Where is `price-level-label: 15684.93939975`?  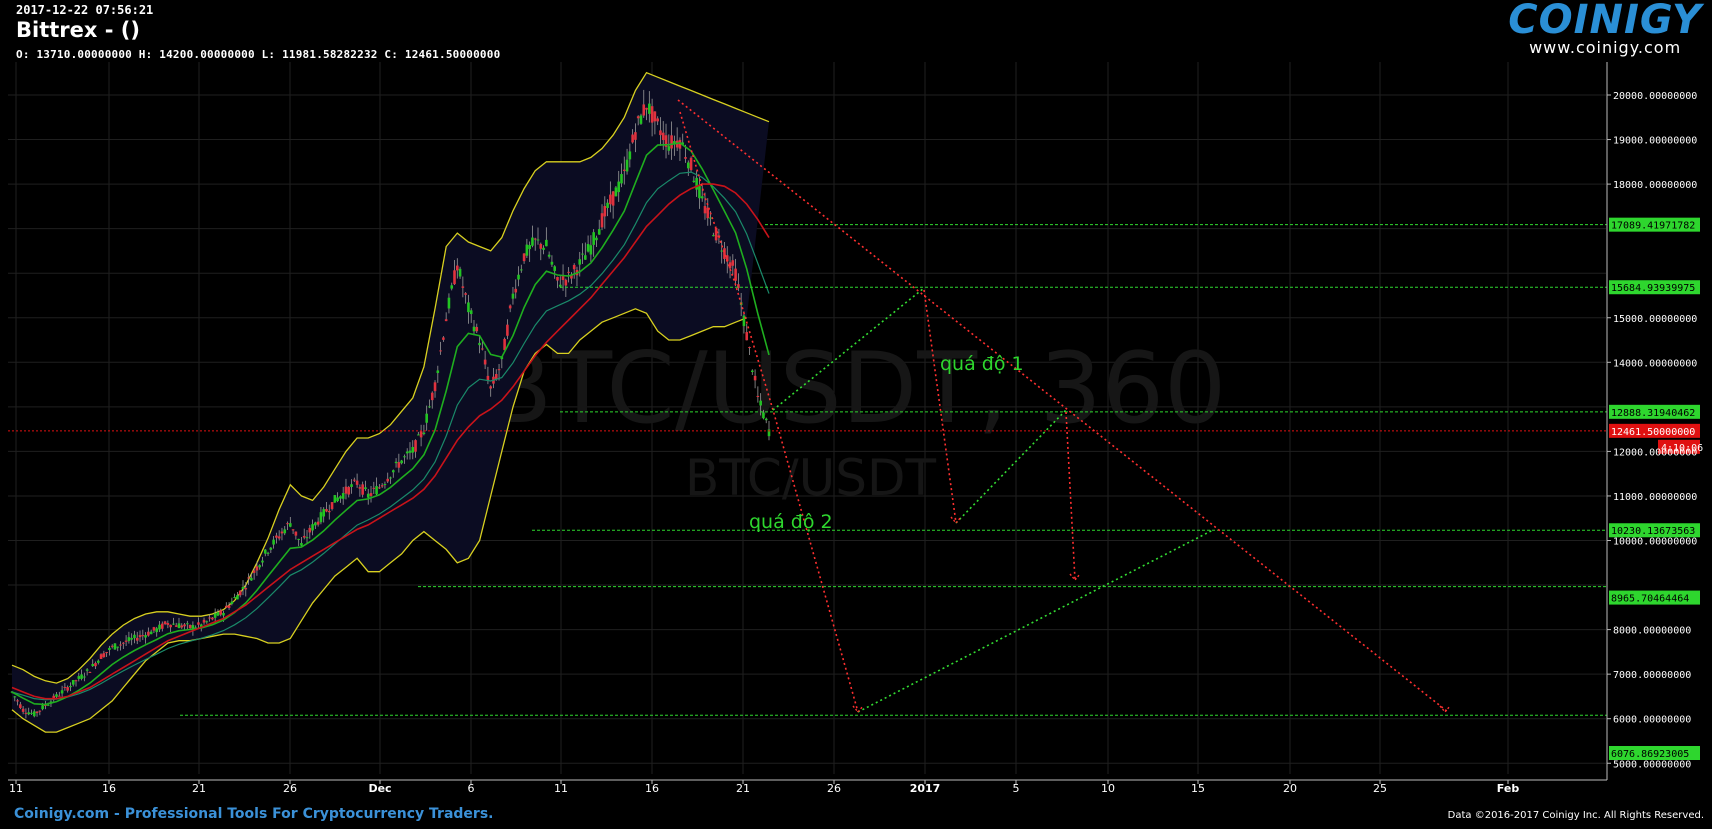
price-level-label: 15684.93939975 is located at coordinates (1653, 288).